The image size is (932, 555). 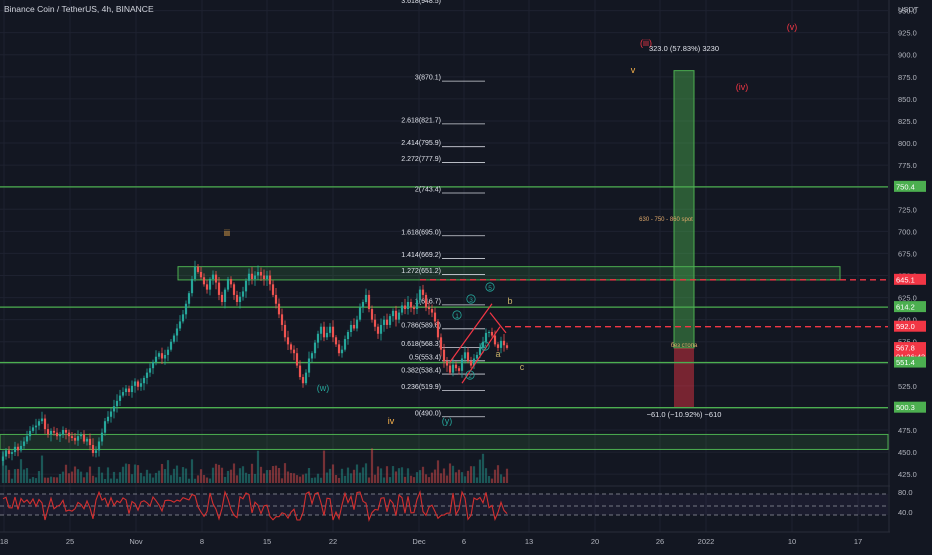 I want to click on time-axis-tick: 6, so click(x=464, y=541).